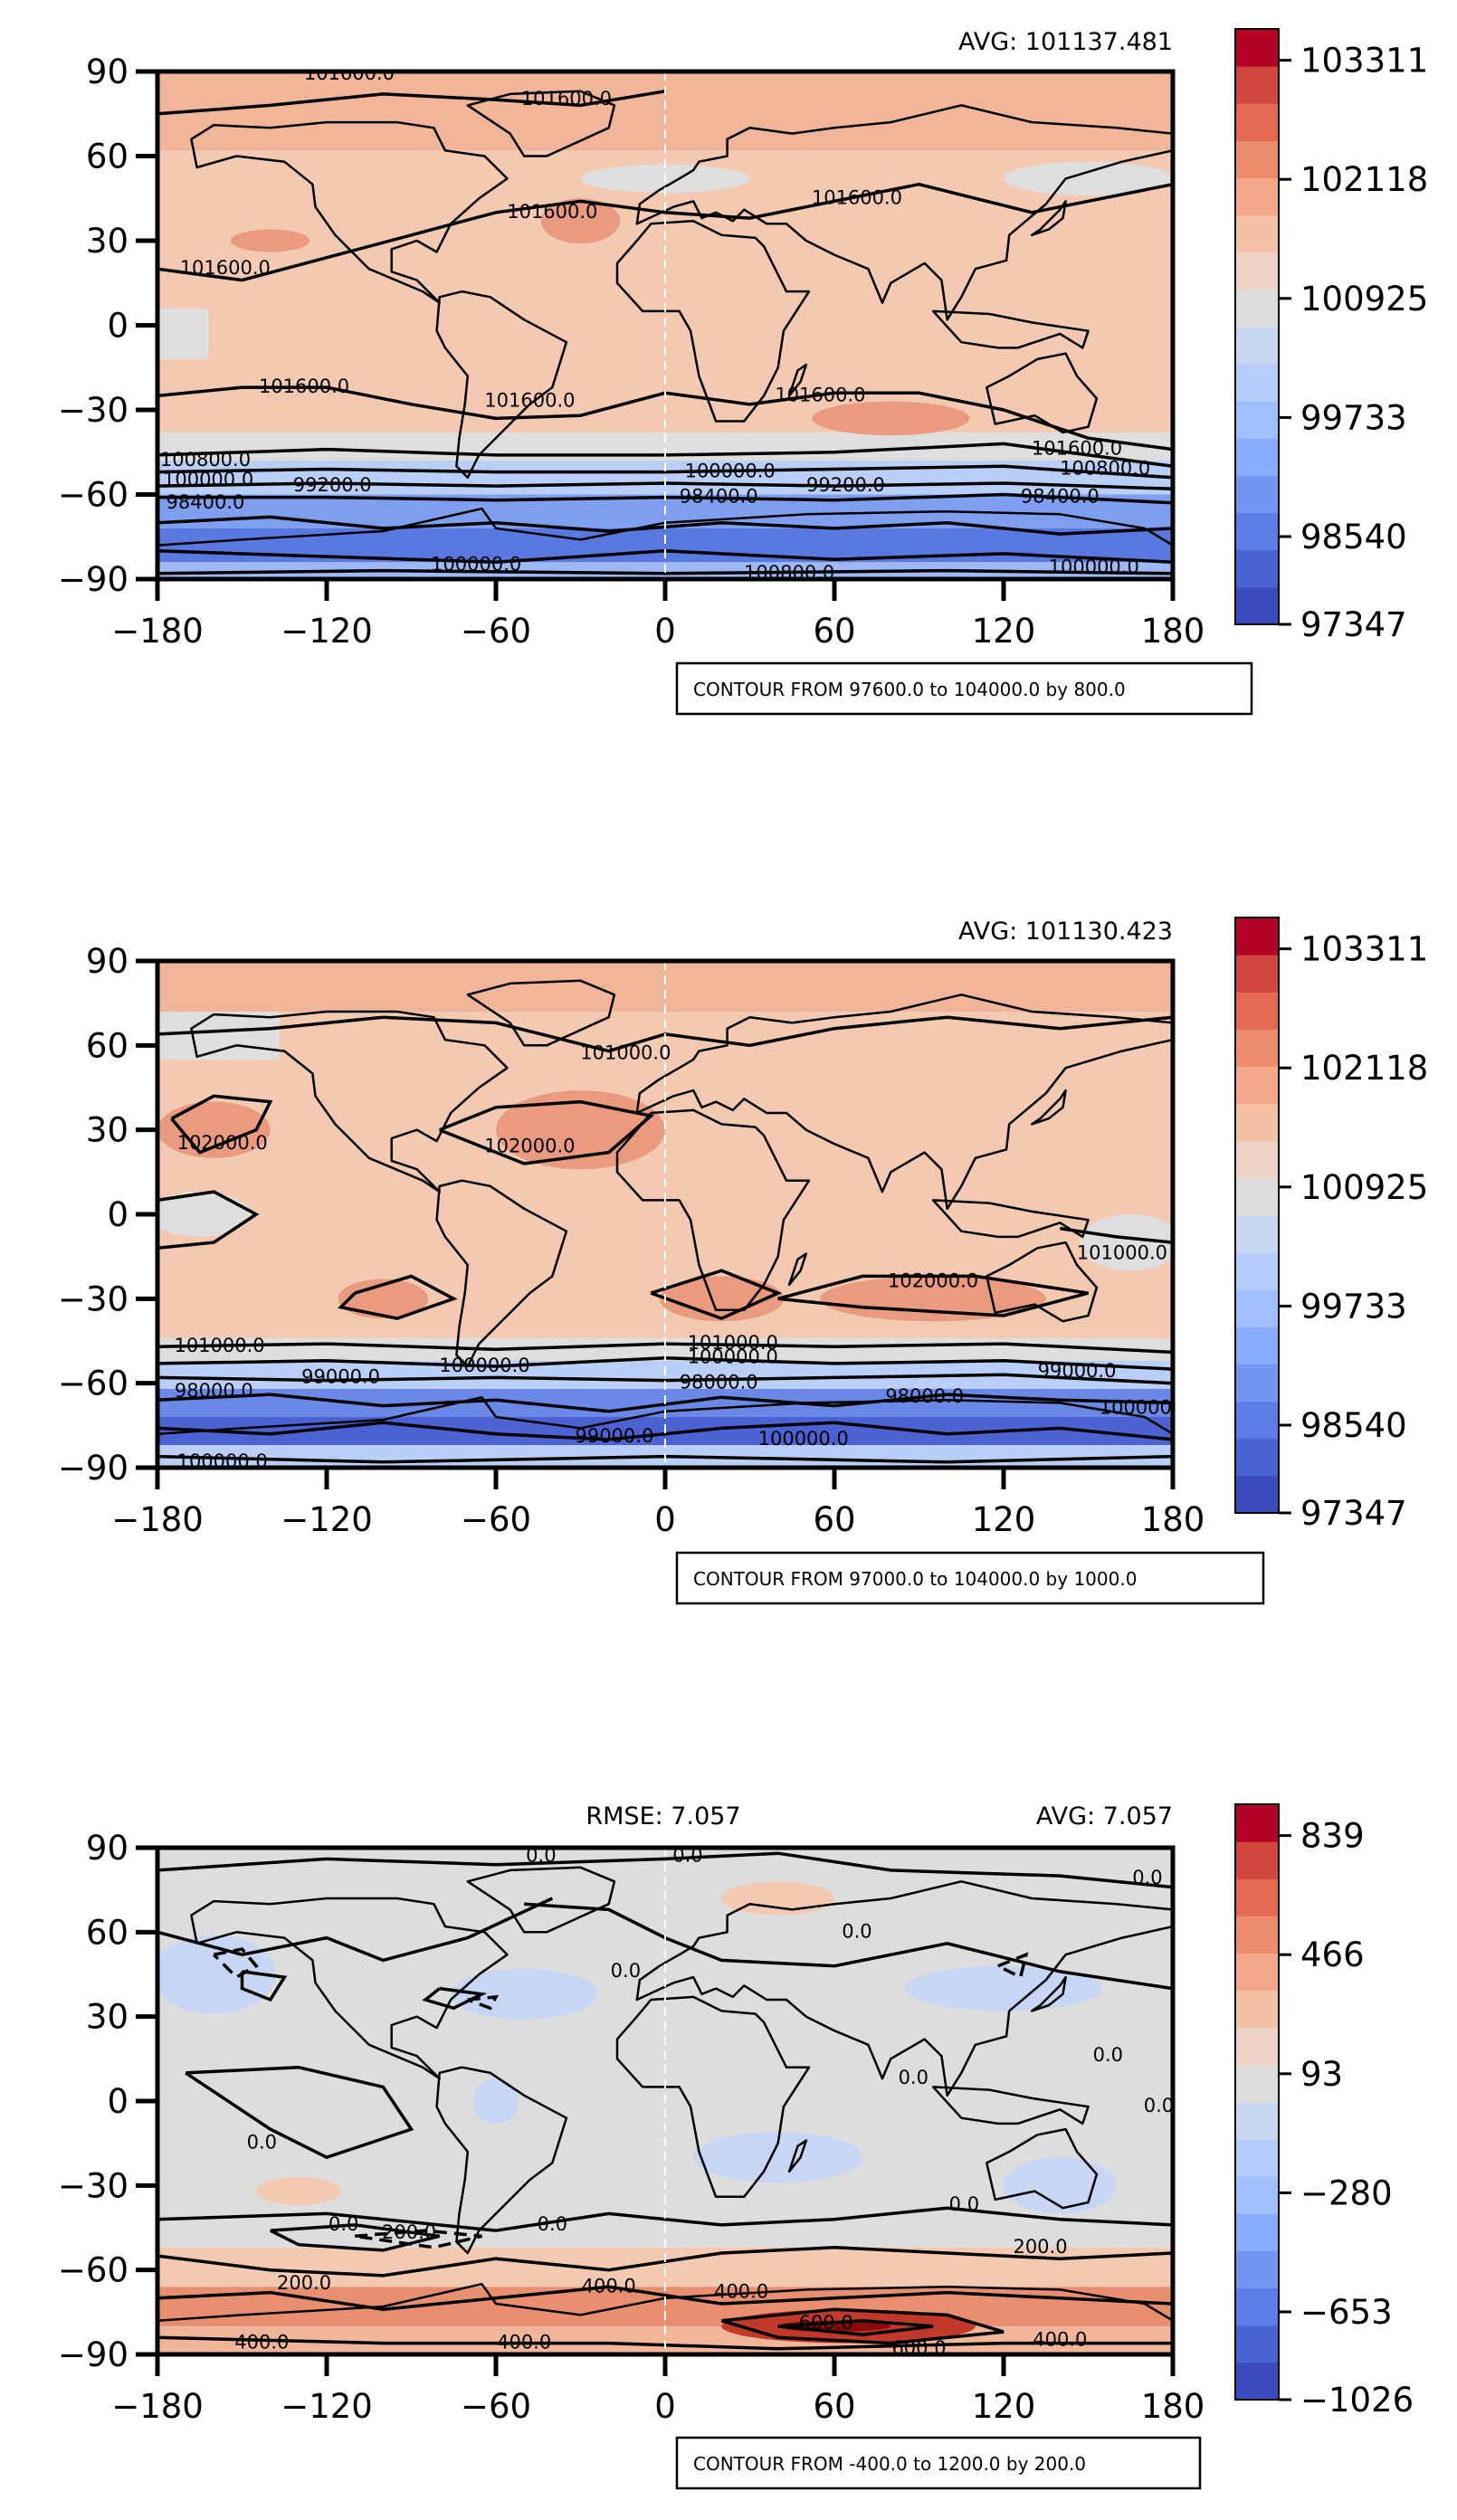 This screenshot has width=1457, height=2520. Describe the element at coordinates (304, 2283) in the screenshot. I see `contour-label: 200.0` at that location.